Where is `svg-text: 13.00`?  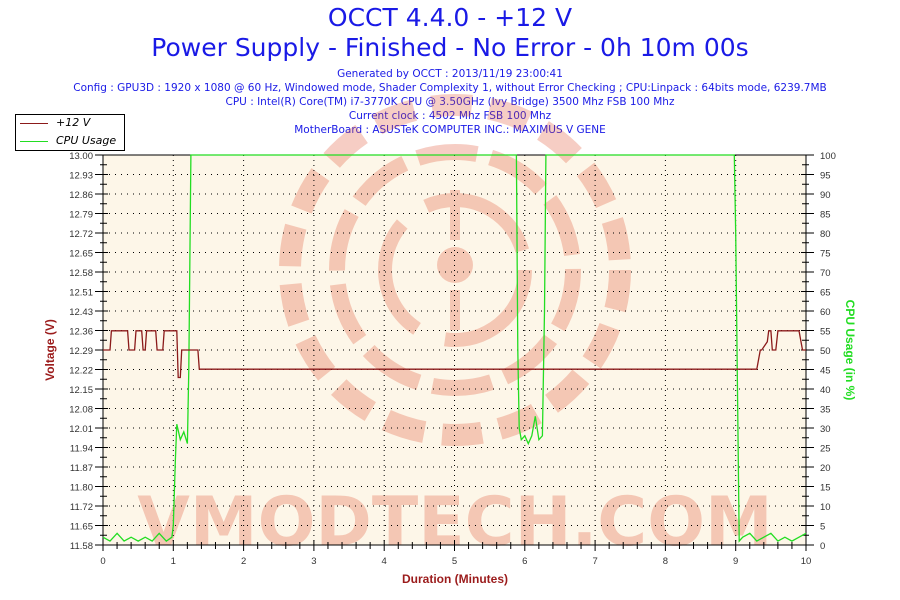
svg-text: 13.00 is located at coordinates (81, 156).